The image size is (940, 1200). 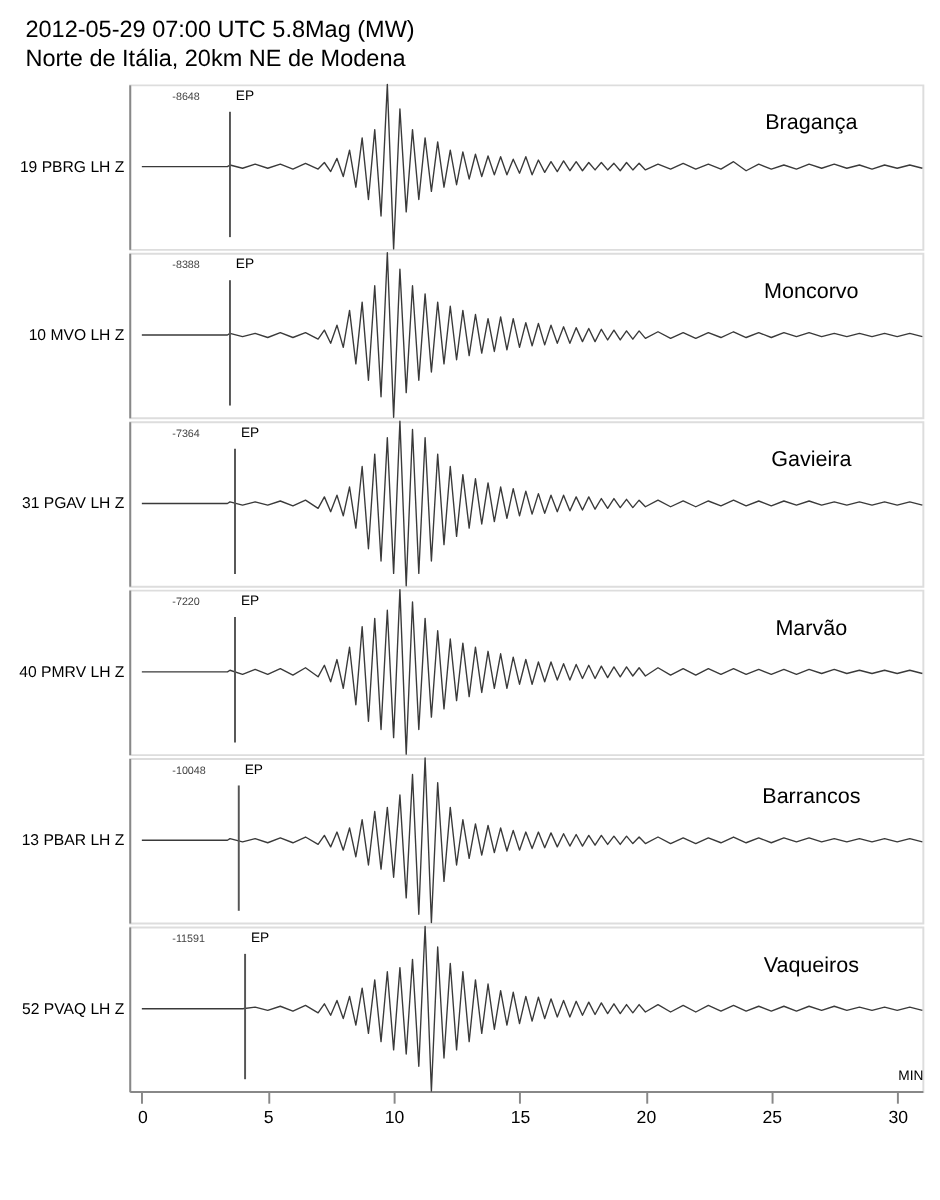 I want to click on x-tick-label: 20, so click(x=646, y=1117).